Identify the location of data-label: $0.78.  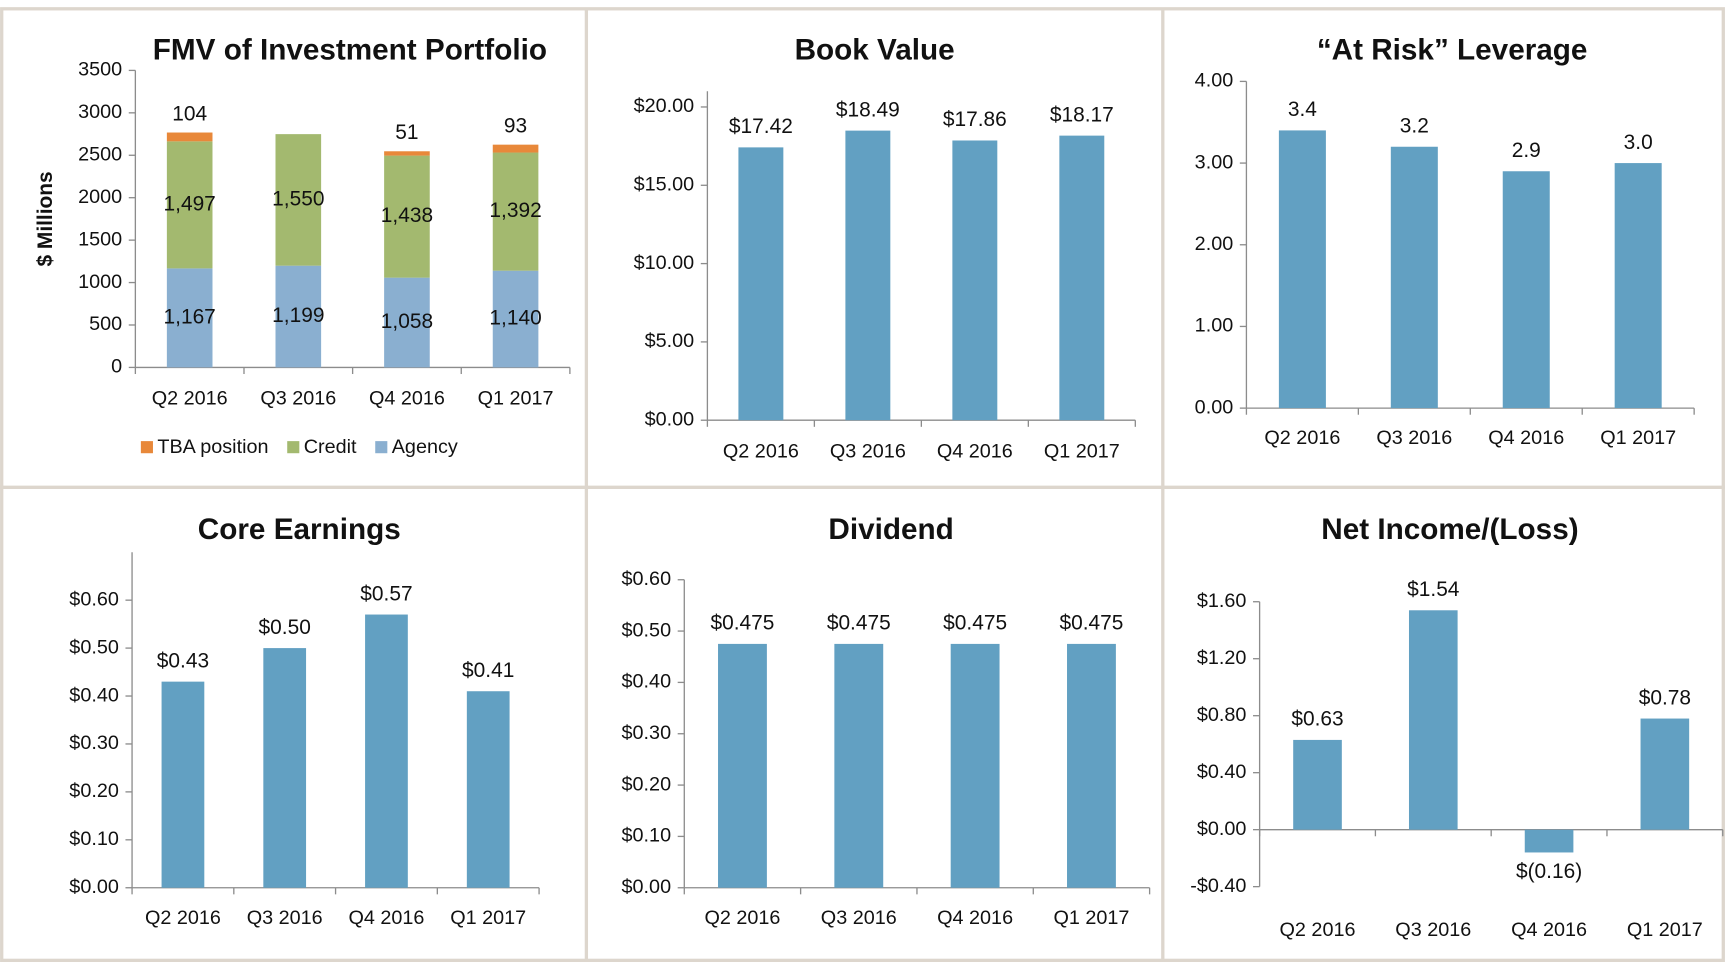
(1665, 697).